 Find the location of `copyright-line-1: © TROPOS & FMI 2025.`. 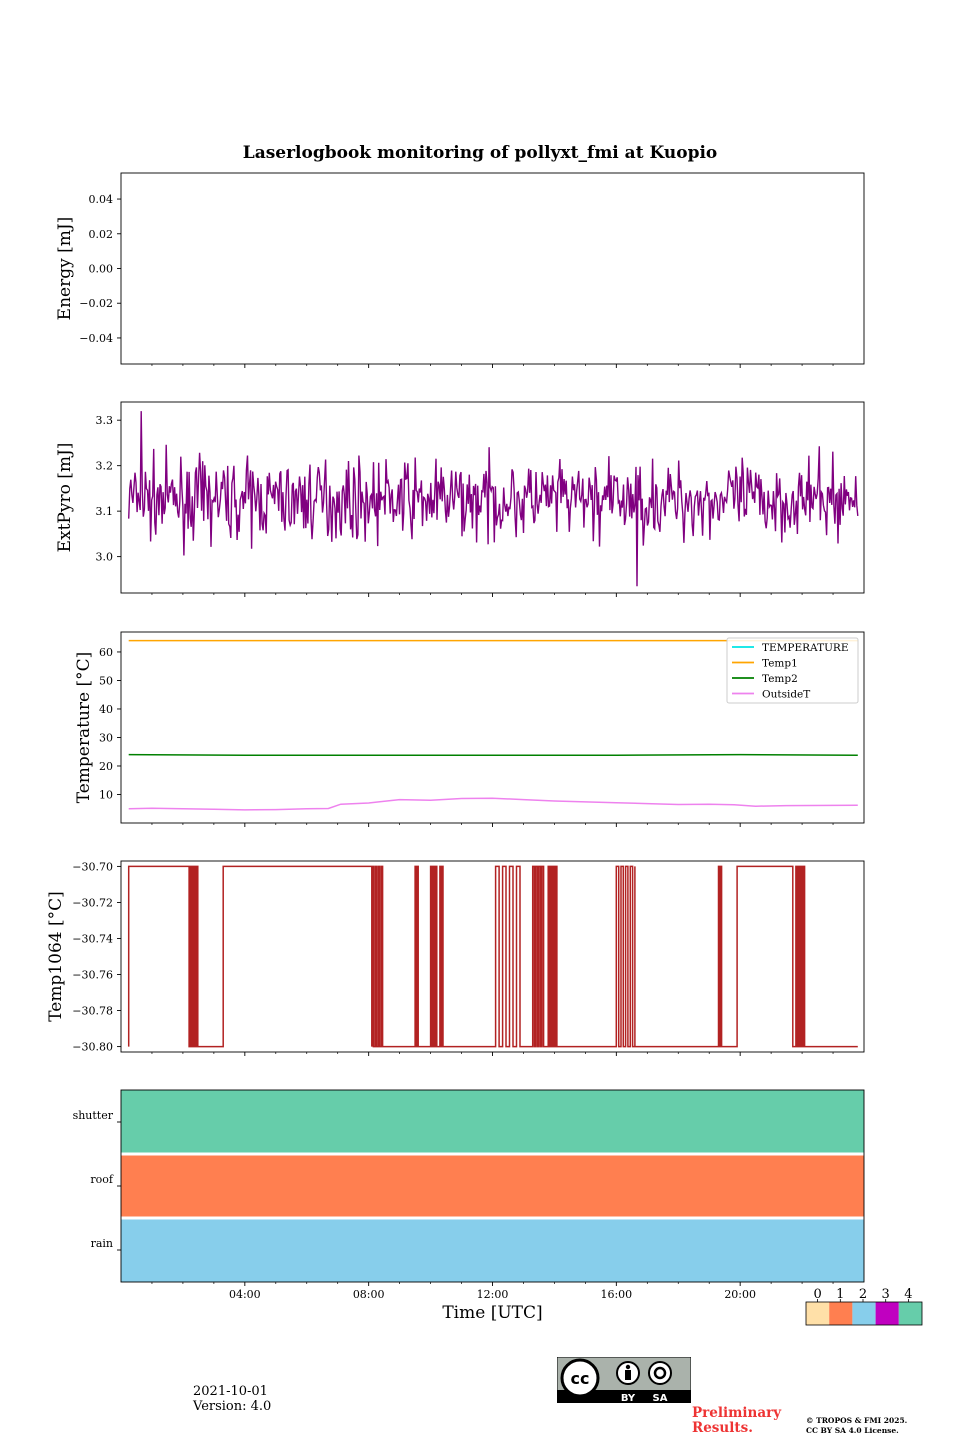

copyright-line-1: © TROPOS & FMI 2025. is located at coordinates (857, 1420).